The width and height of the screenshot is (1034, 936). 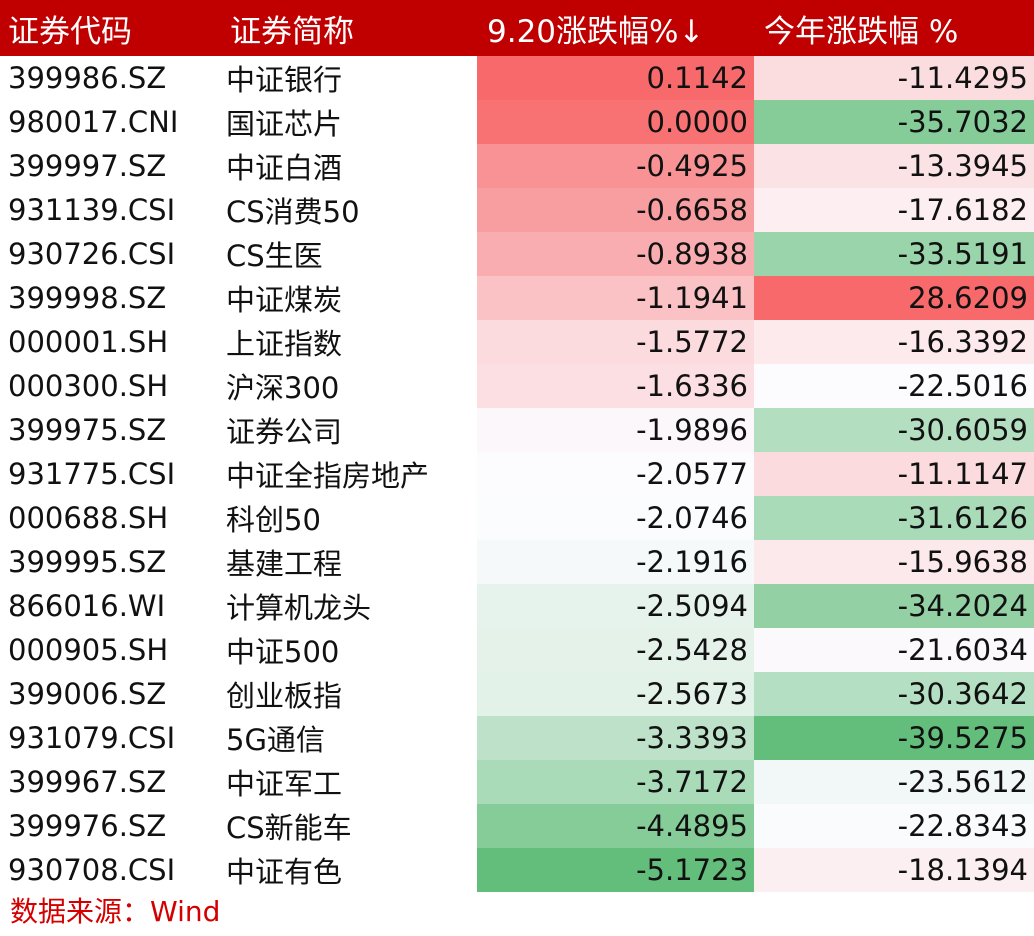 What do you see at coordinates (894, 870) in the screenshot?
I see `ytd-change-cell: -18.1394` at bounding box center [894, 870].